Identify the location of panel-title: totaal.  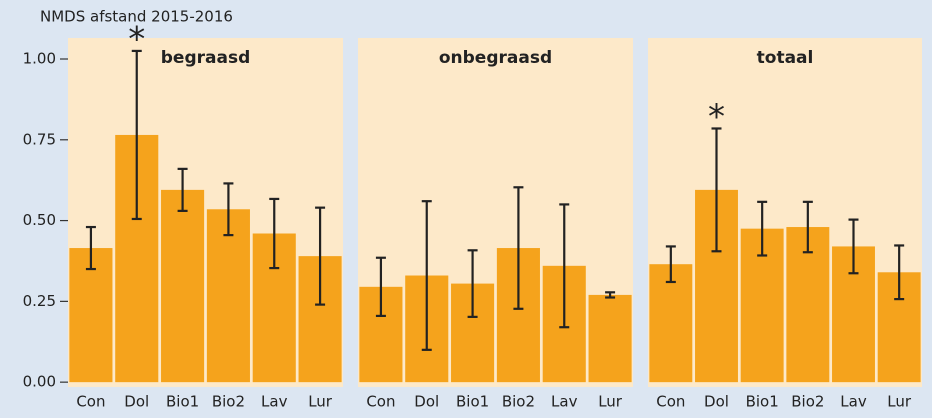
(785, 58).